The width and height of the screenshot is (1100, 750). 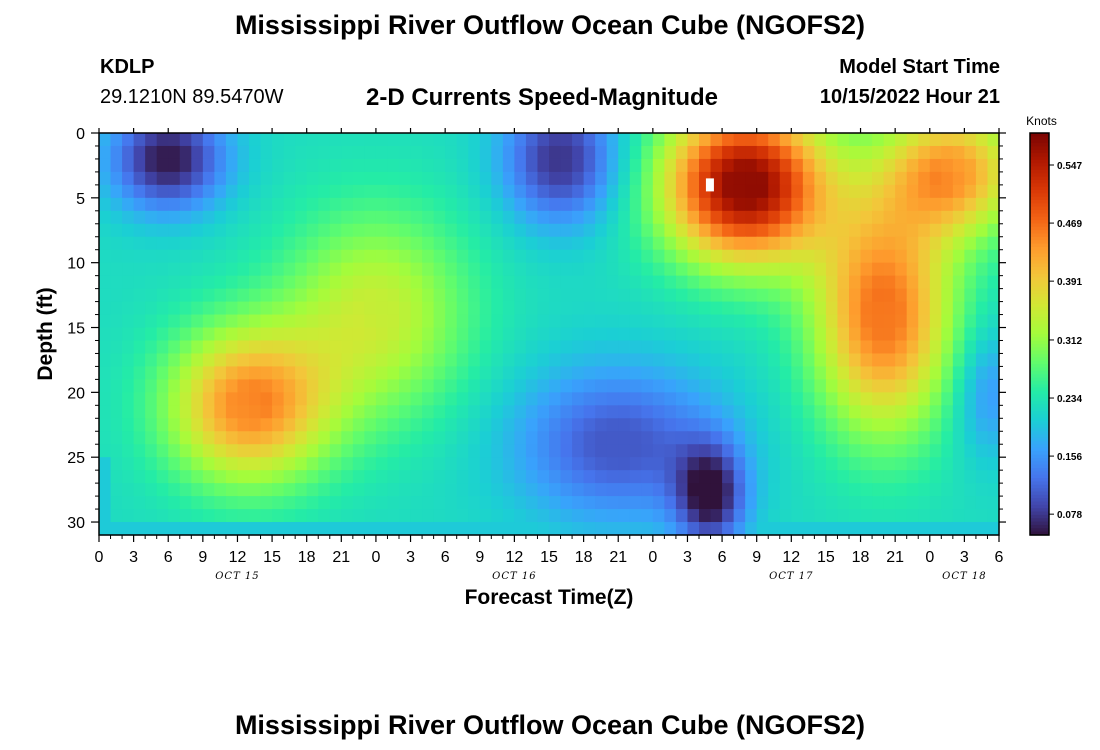 I want to click on x-tick-label: 12, so click(x=791, y=557).